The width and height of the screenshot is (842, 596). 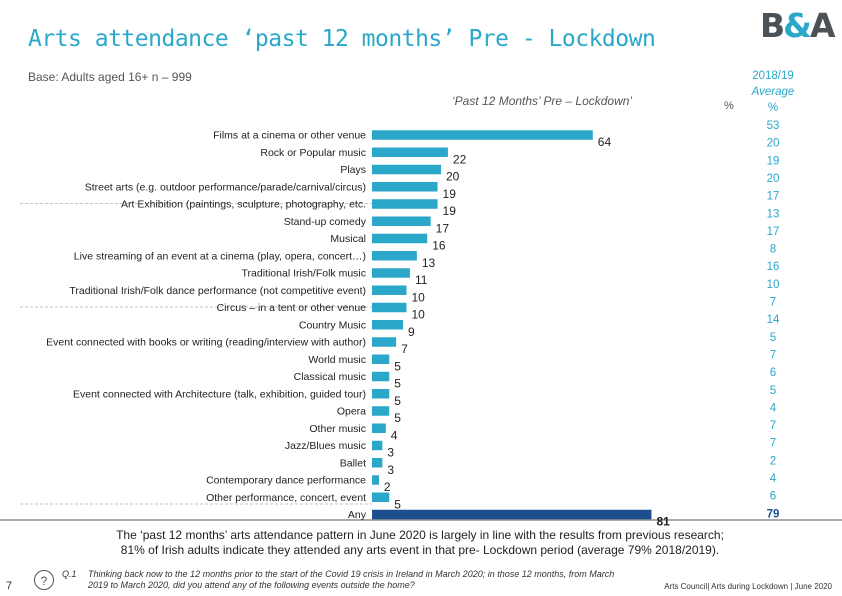 What do you see at coordinates (822, 25) in the screenshot?
I see `logo-letter-a: A` at bounding box center [822, 25].